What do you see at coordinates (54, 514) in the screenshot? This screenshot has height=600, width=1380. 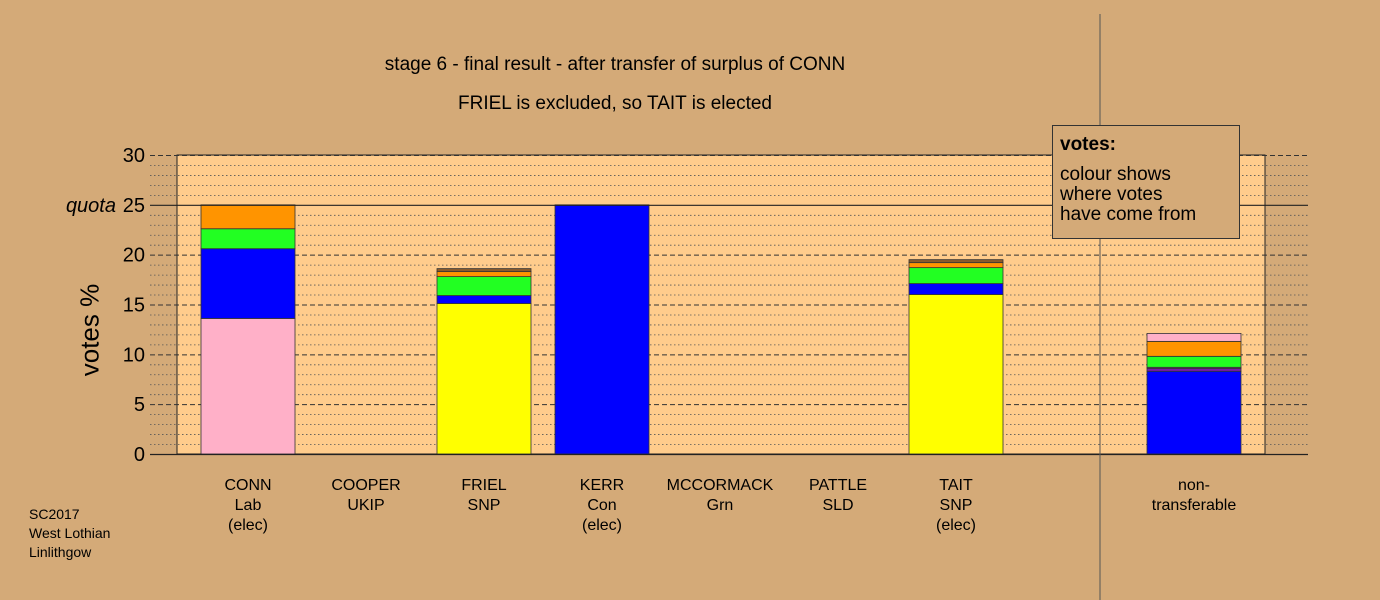 I see `footer-line: SC2017` at bounding box center [54, 514].